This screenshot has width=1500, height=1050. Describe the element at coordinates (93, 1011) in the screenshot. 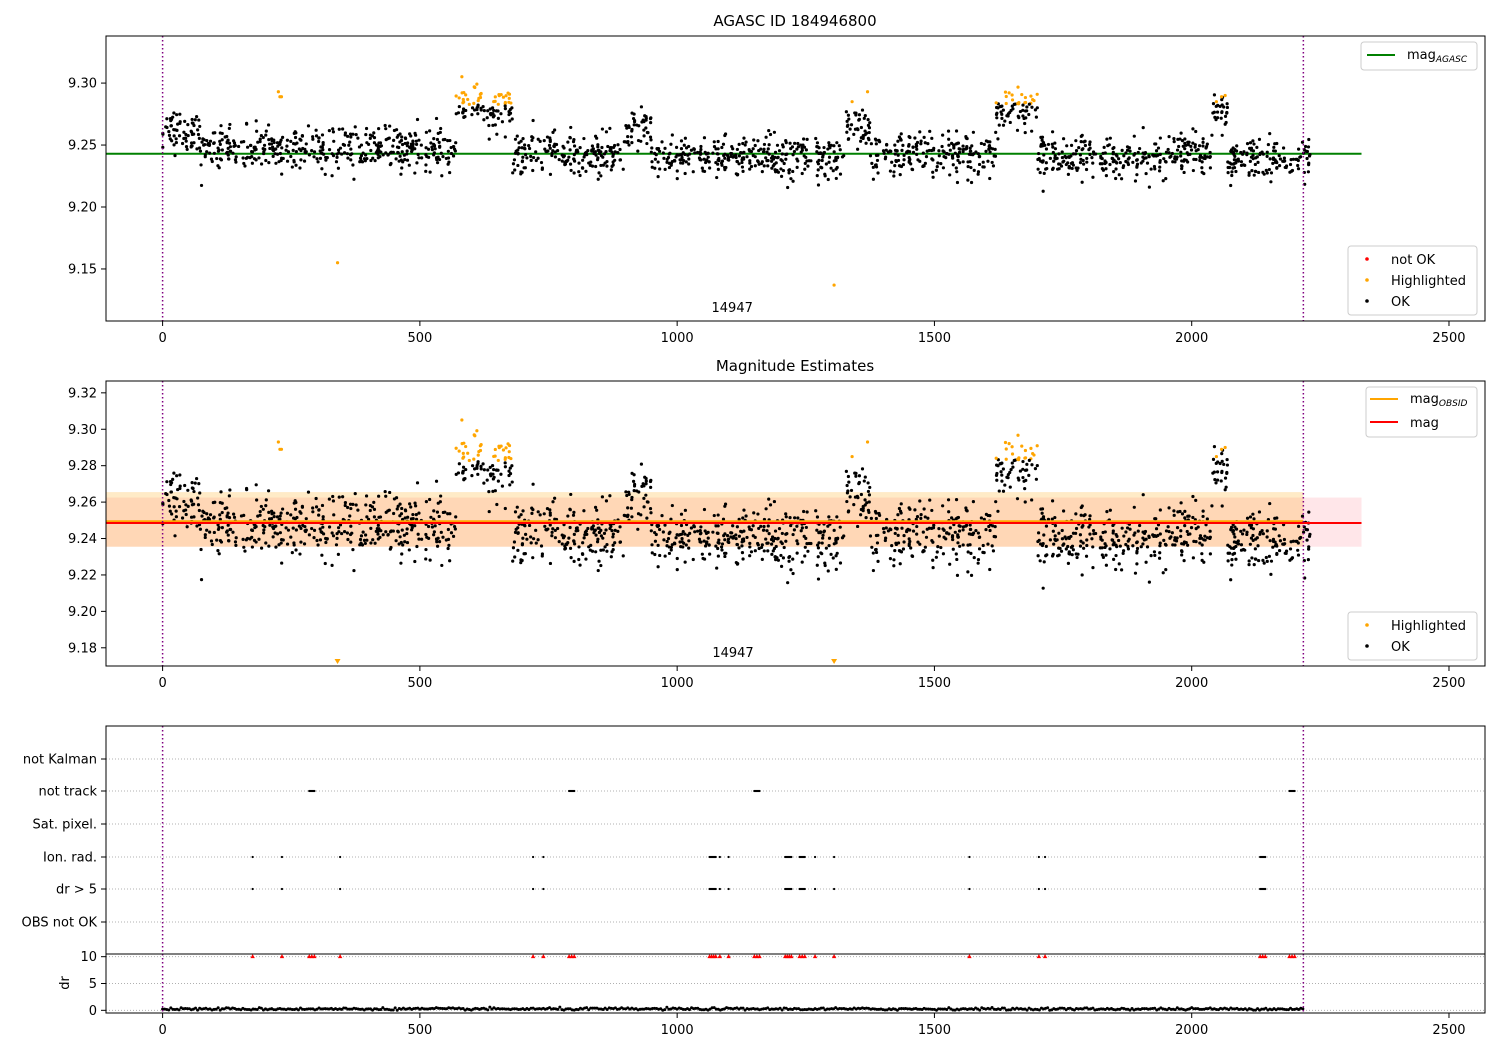

I see `dr-tick-label: 0` at that location.